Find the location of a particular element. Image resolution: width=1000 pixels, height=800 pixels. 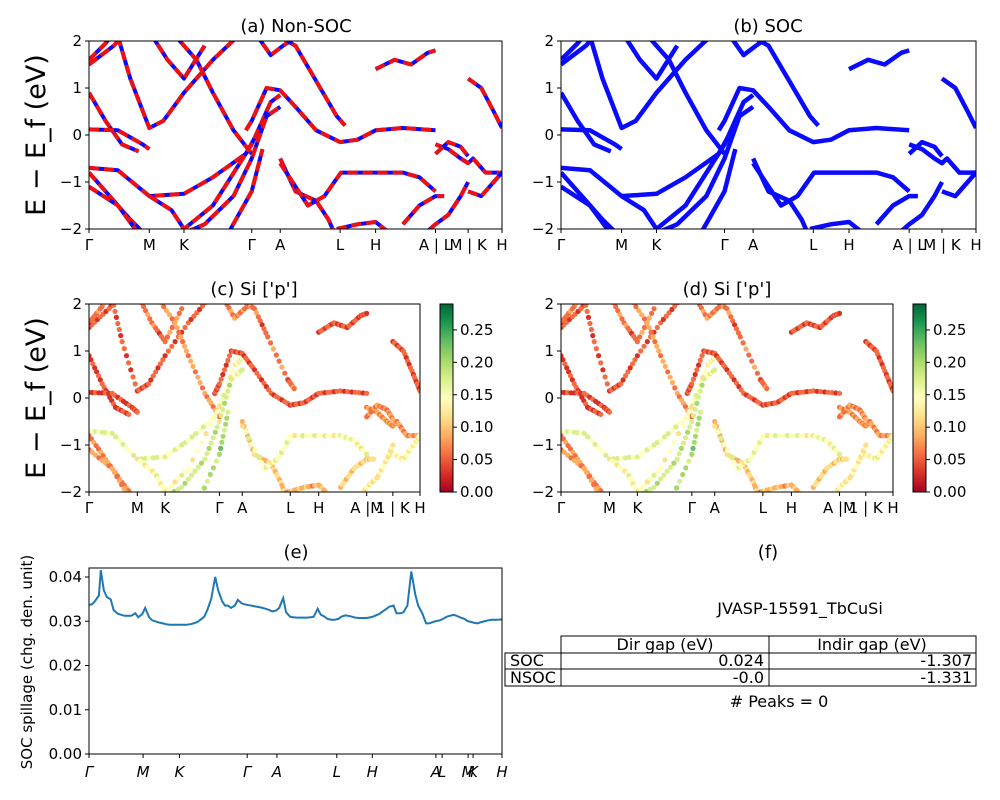

table-cell: 0.024 is located at coordinates (741, 660).